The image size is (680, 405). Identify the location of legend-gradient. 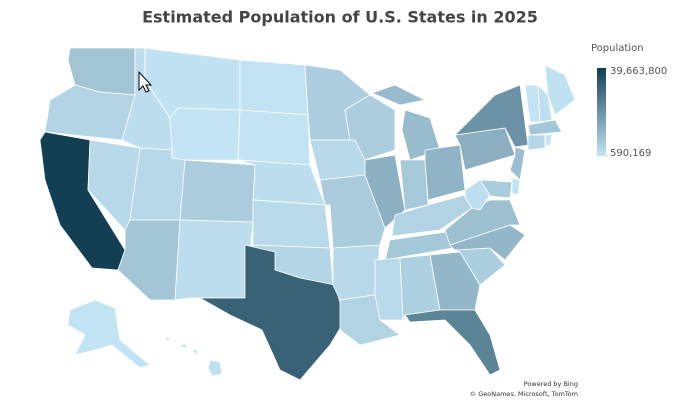
(601, 112).